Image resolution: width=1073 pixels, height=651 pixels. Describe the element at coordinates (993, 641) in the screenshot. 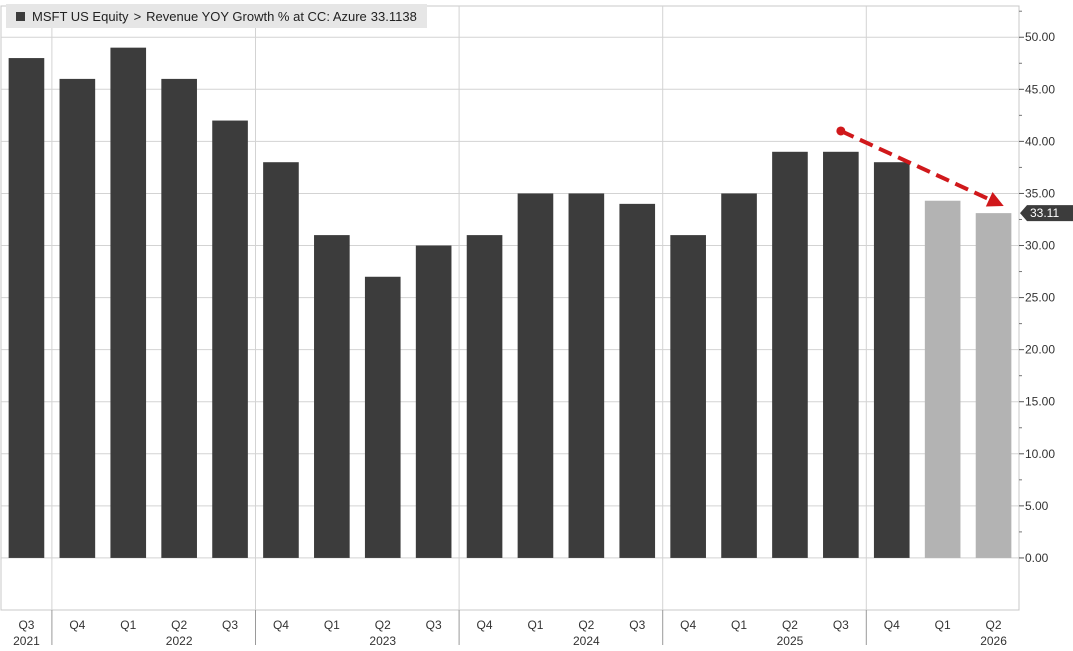

I see `x-year-label: 2026` at that location.